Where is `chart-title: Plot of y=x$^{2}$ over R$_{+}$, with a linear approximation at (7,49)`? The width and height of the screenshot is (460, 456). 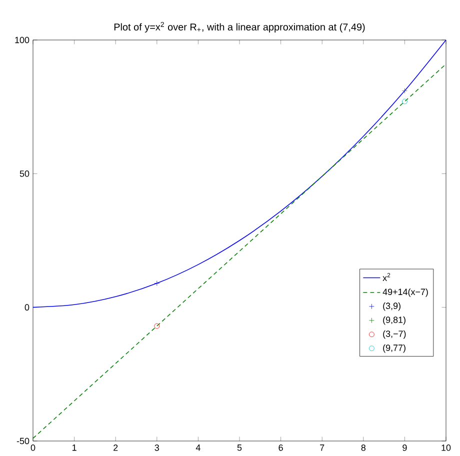
chart-title: Plot of y=x$^{2}$ over R$_{+}$, with a linear approximation at (7,49) is located at coordinates (239, 27).